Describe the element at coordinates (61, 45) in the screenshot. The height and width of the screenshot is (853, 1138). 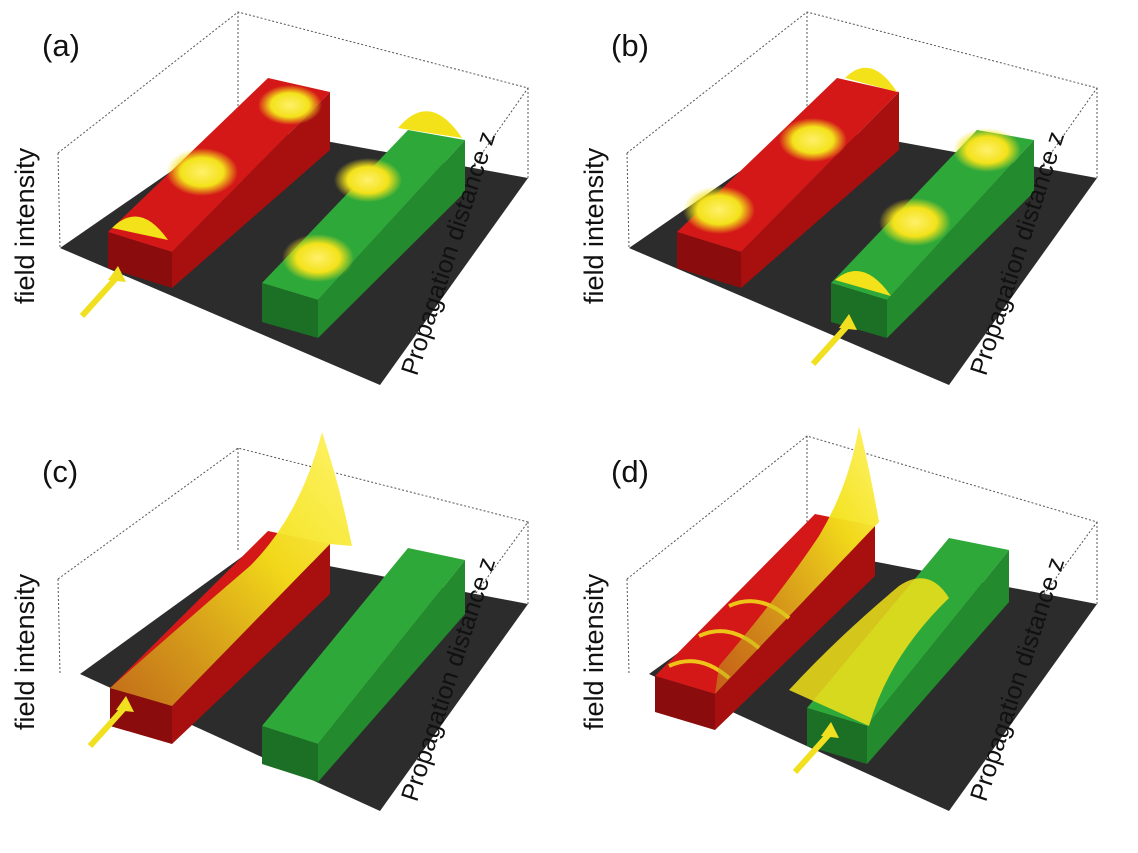
I see `panel-label: (a)` at that location.